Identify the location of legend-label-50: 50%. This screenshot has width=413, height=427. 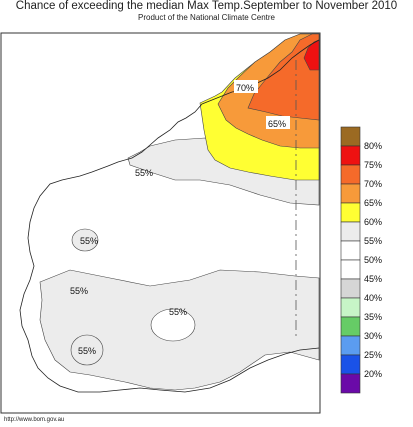
(373, 260).